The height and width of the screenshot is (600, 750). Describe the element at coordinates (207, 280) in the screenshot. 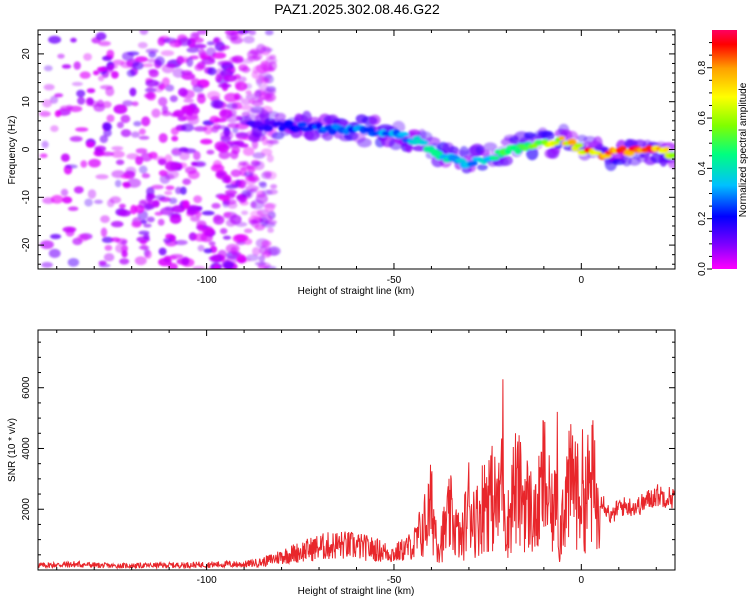

I see `x-tick-label: -100` at that location.